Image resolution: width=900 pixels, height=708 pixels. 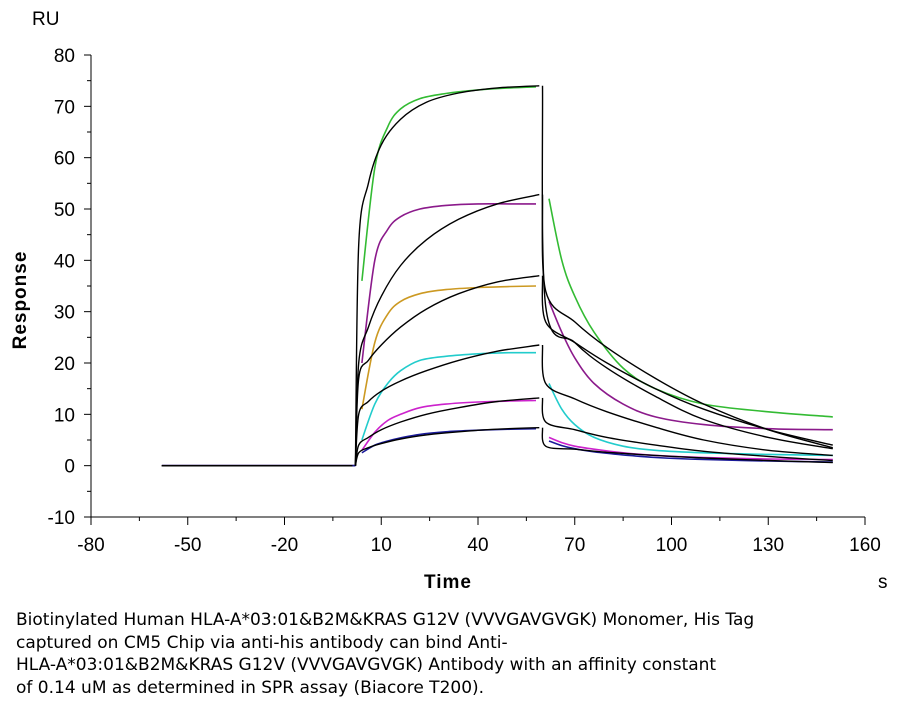 I want to click on x-unit-label: s, so click(x=883, y=582).